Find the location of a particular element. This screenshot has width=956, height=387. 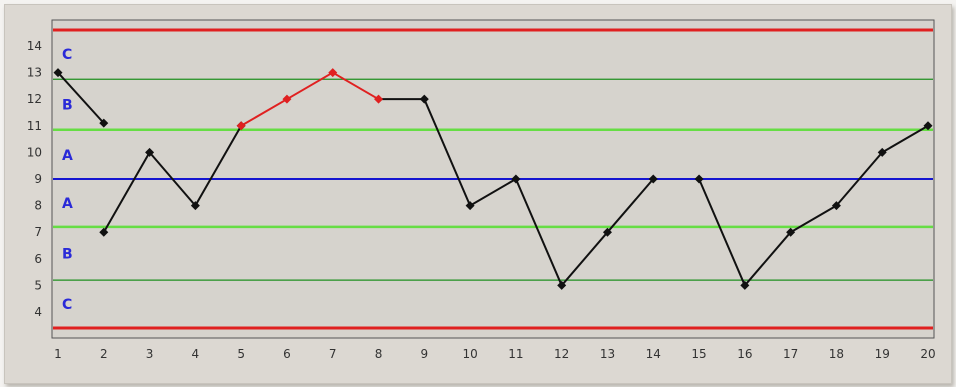

y-tick-label: 14 is located at coordinates (34, 46).